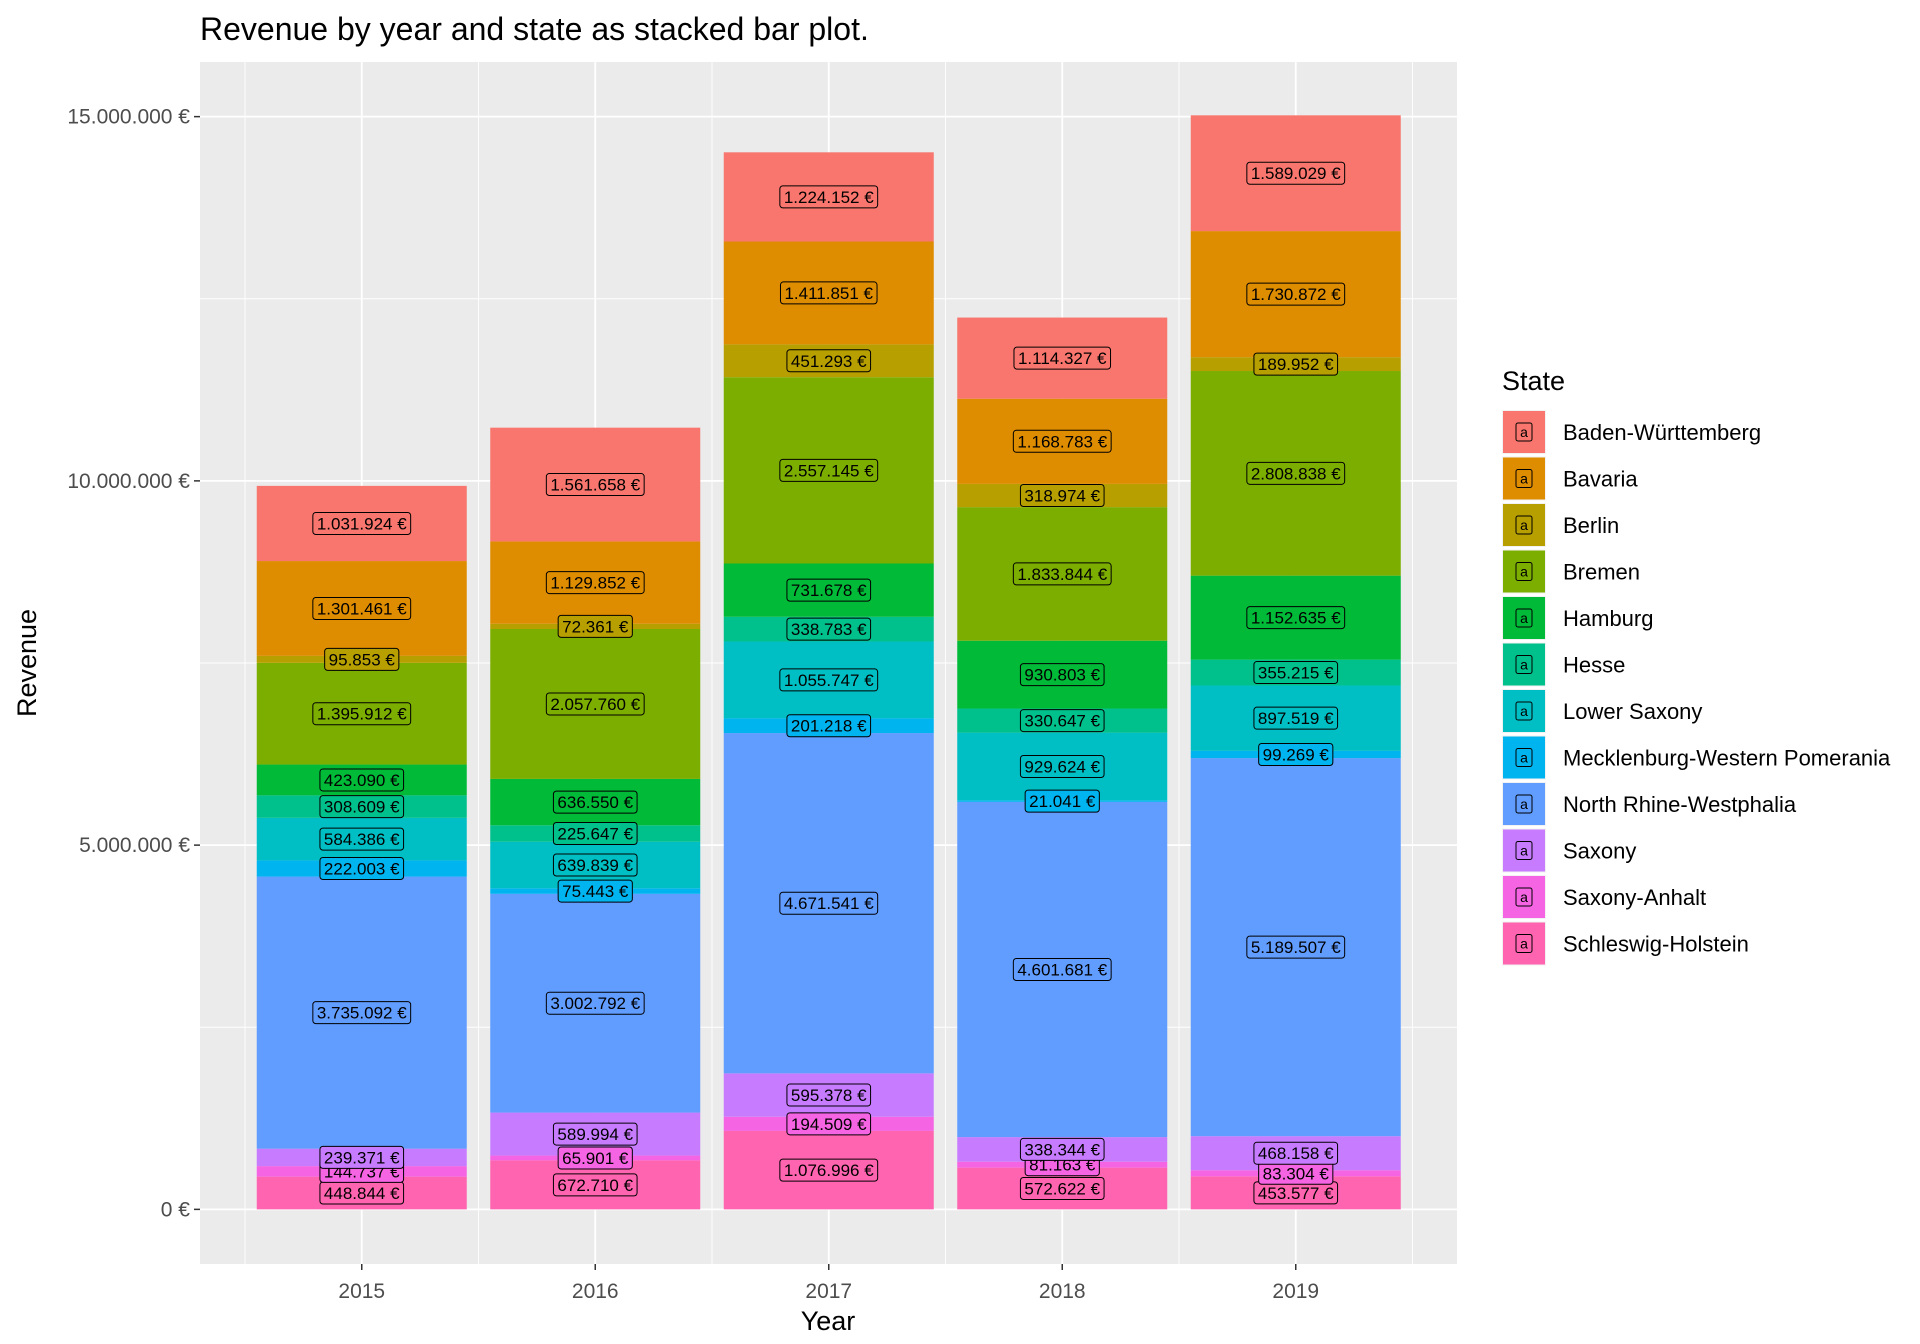 This screenshot has height=1344, width=1920. What do you see at coordinates (1062, 801) in the screenshot?
I see `data-label-text: 21.041 €` at bounding box center [1062, 801].